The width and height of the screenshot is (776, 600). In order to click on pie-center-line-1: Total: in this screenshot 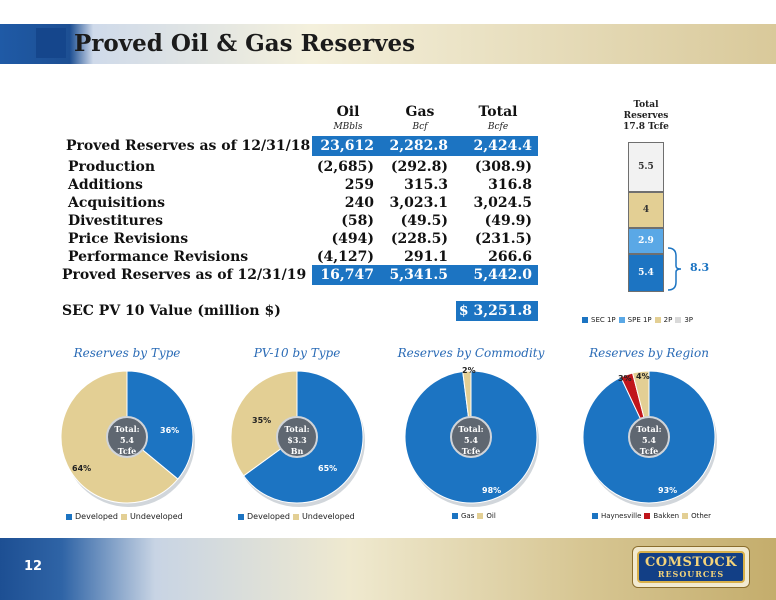, I will do `click(649, 429)`.